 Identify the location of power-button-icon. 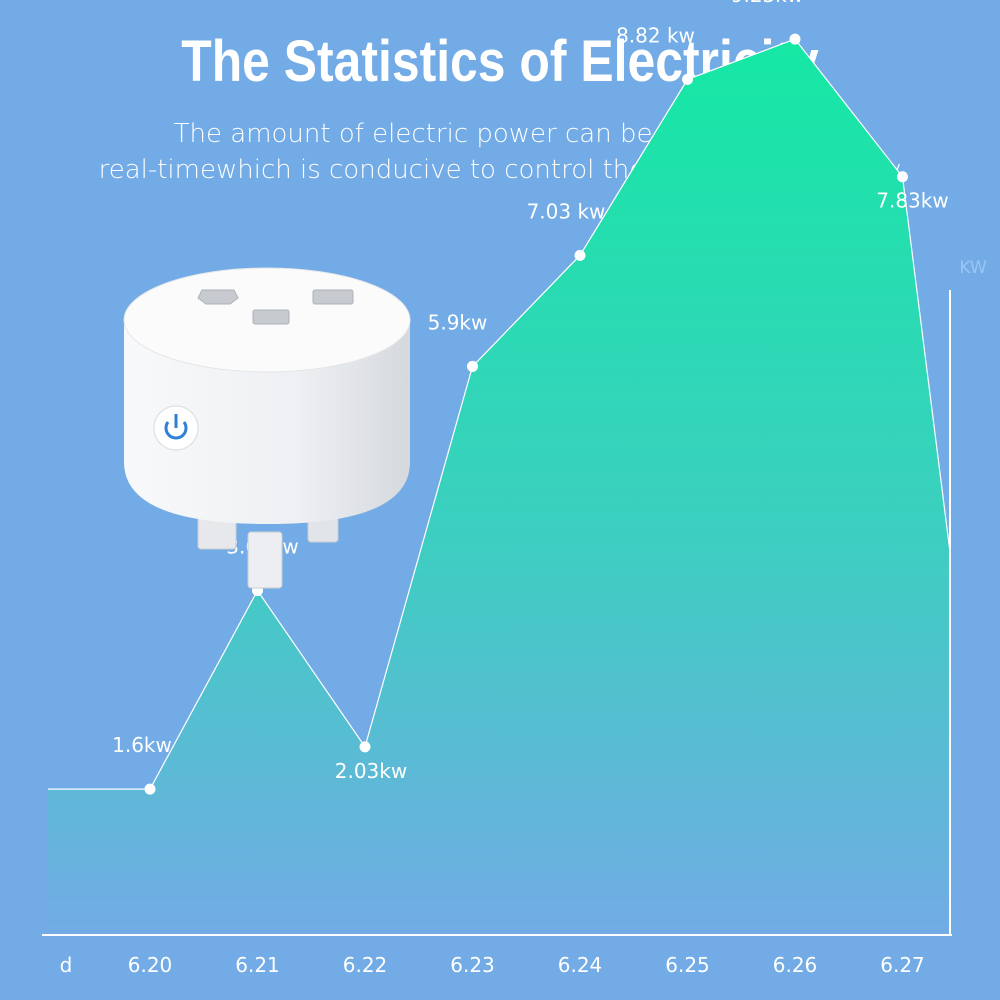
(176, 428).